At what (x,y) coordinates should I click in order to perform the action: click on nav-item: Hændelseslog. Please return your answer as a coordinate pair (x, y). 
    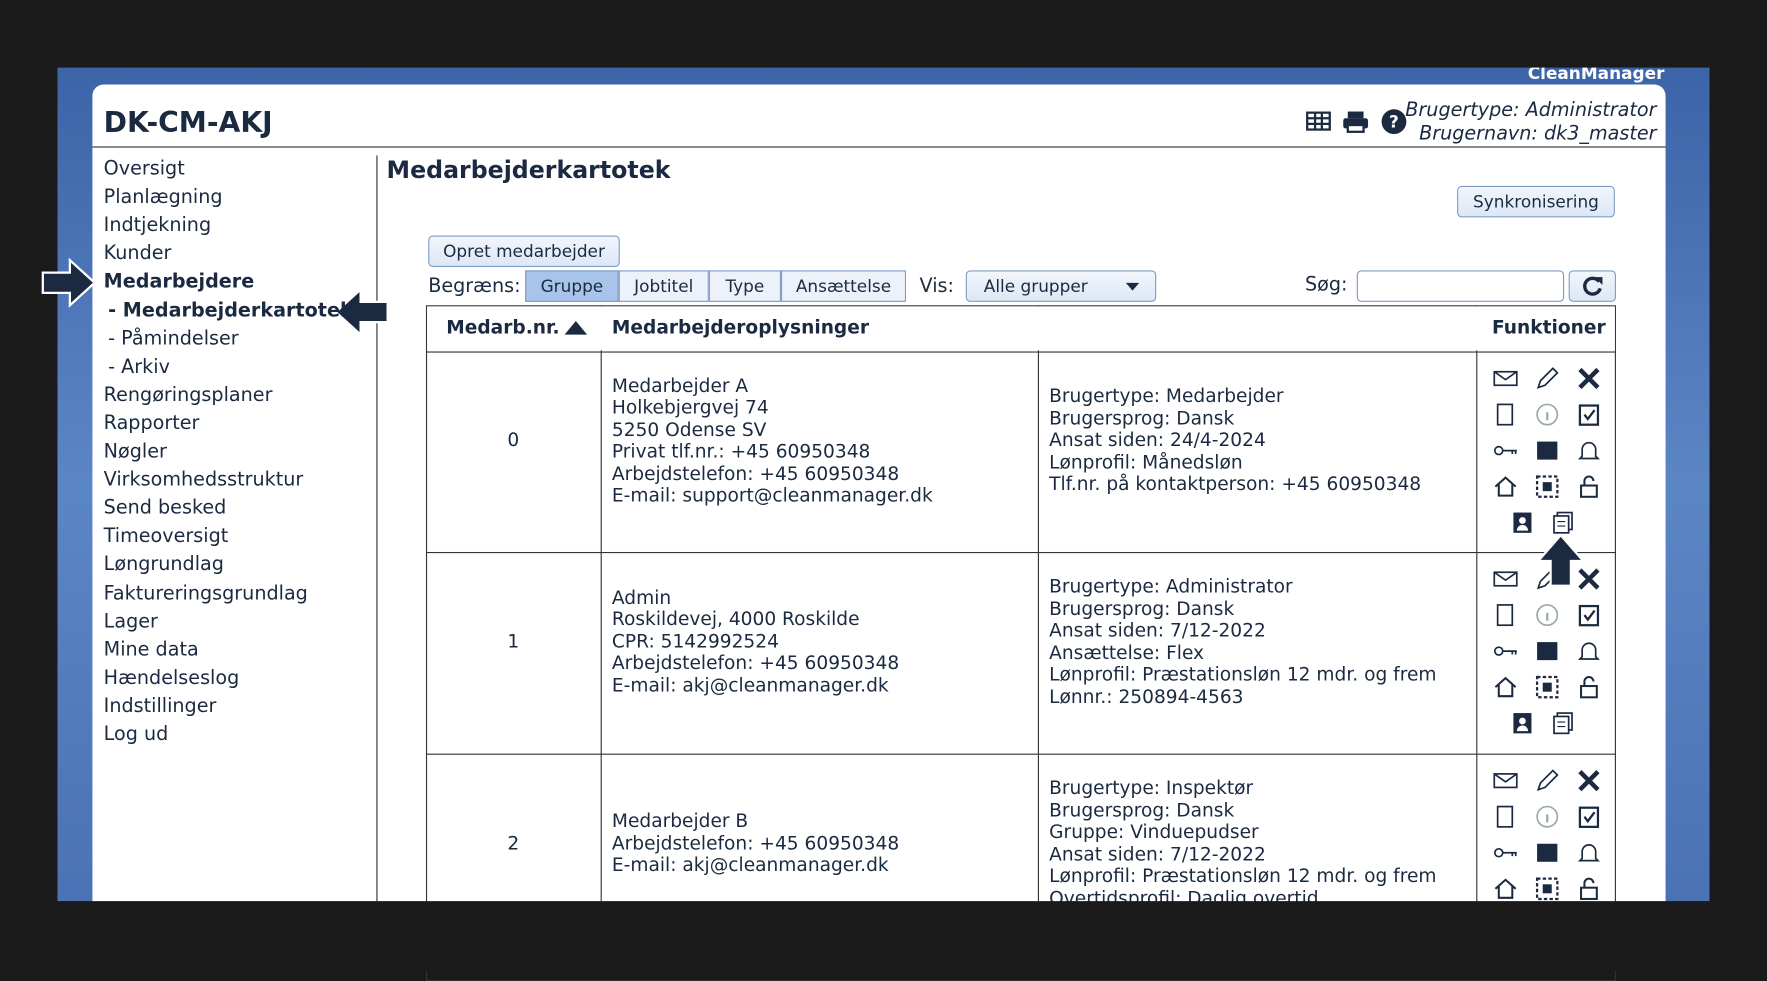
    Looking at the image, I should click on (171, 678).